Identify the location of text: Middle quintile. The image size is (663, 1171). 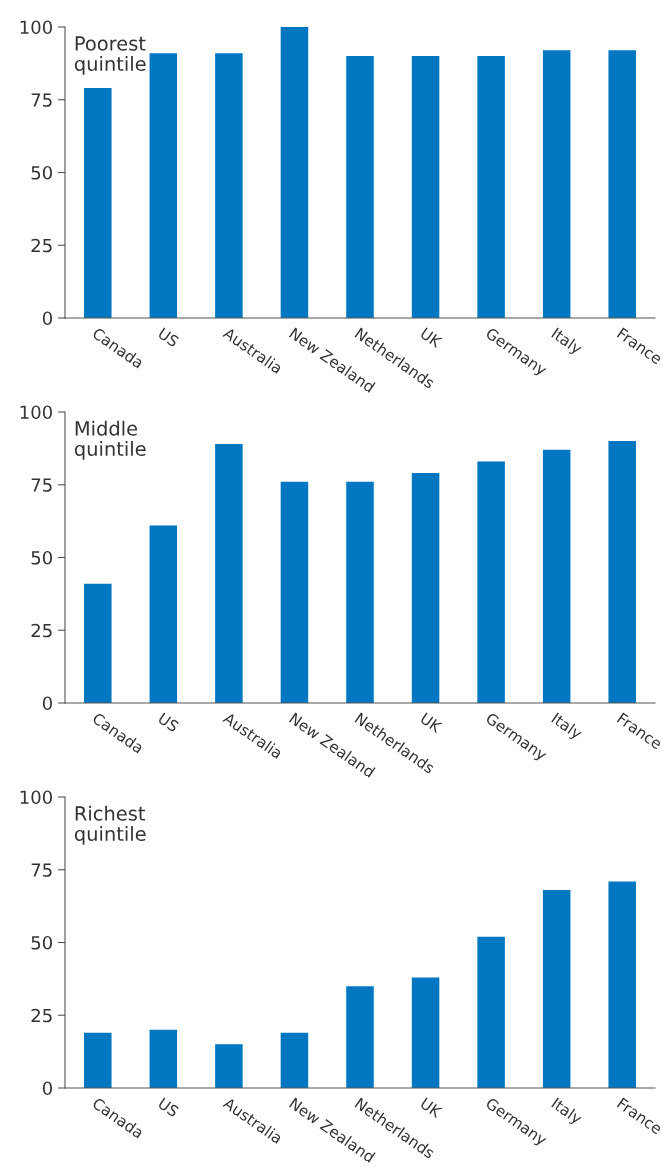
(110, 440).